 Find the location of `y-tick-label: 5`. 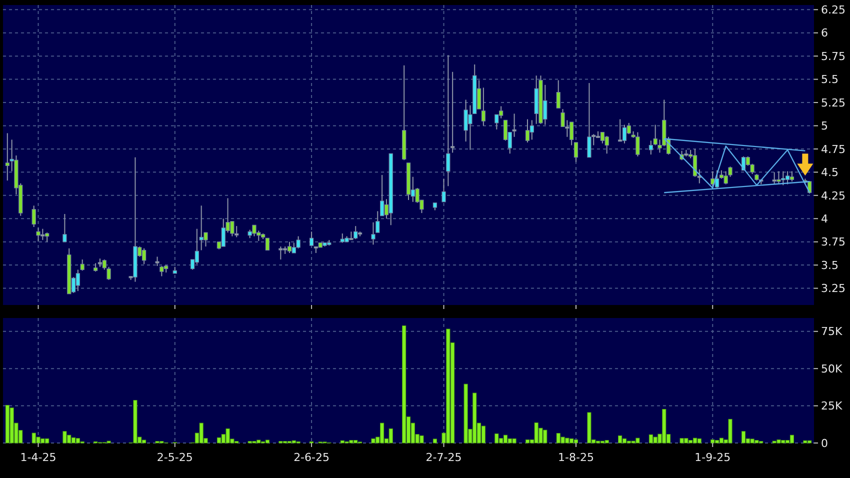

y-tick-label: 5 is located at coordinates (824, 126).